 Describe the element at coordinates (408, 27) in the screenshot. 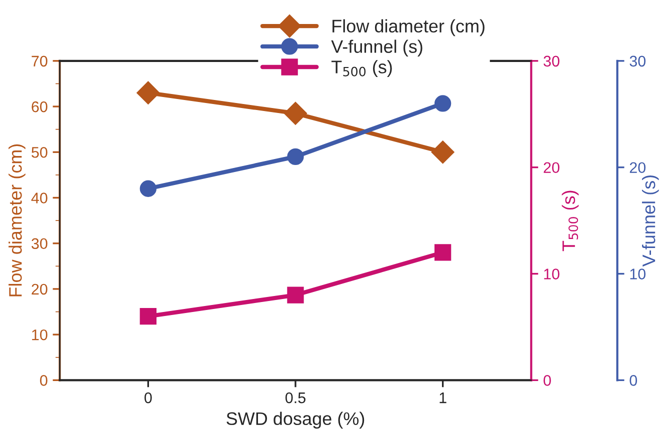

I see `legend-label: Flow diameter (cm)` at that location.